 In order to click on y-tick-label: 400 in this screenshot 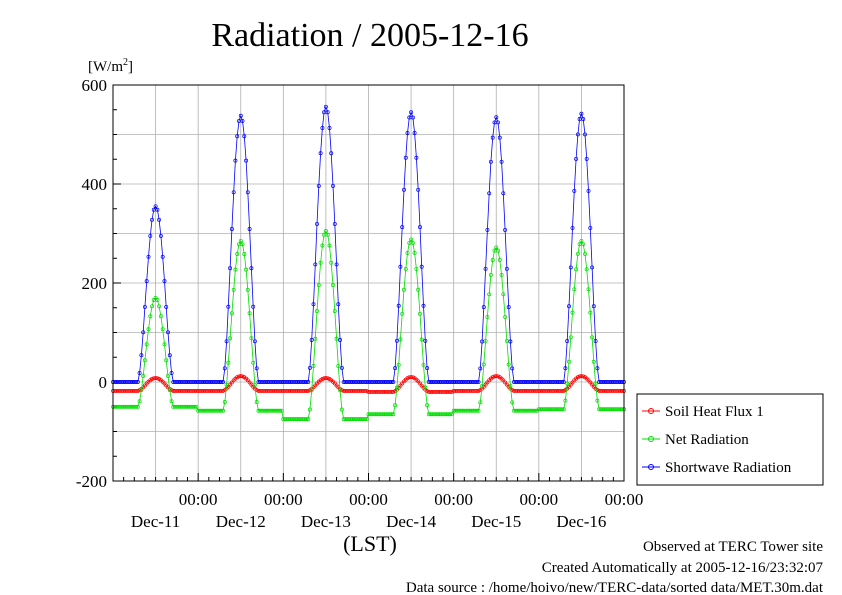, I will do `click(95, 184)`.